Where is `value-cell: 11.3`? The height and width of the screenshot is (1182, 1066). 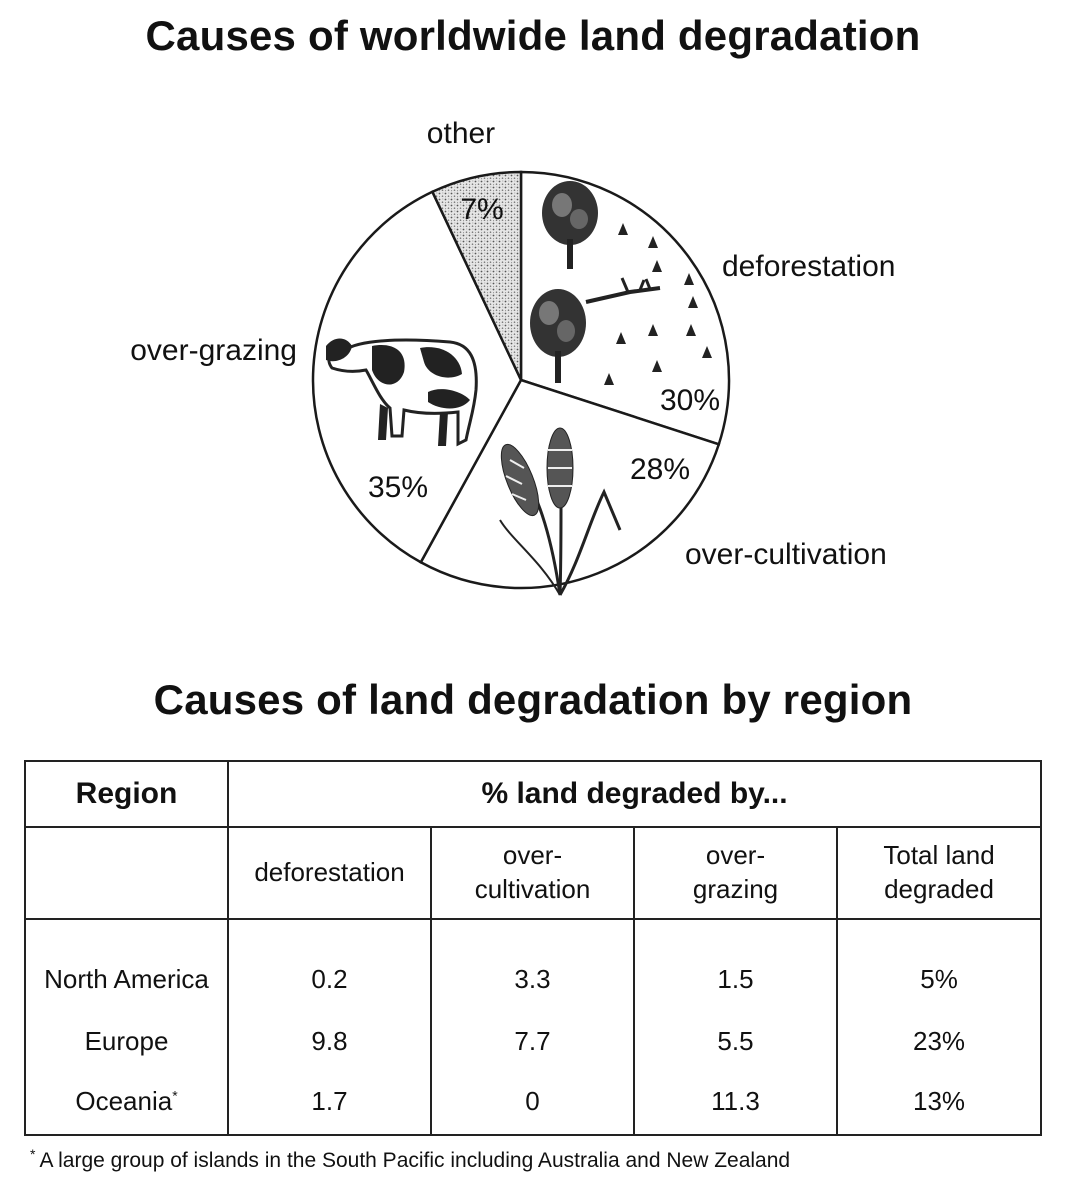 value-cell: 11.3 is located at coordinates (735, 1104).